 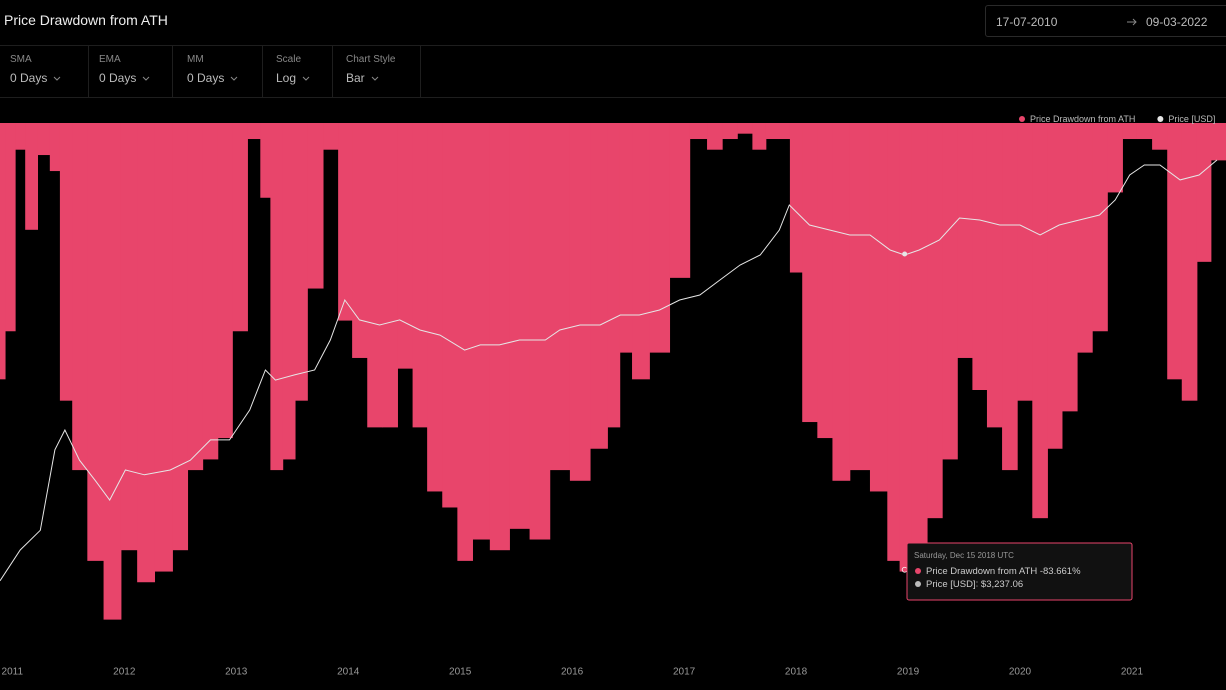 What do you see at coordinates (1002, 584) in the screenshot?
I see `tooltip-value: $3,237.06` at bounding box center [1002, 584].